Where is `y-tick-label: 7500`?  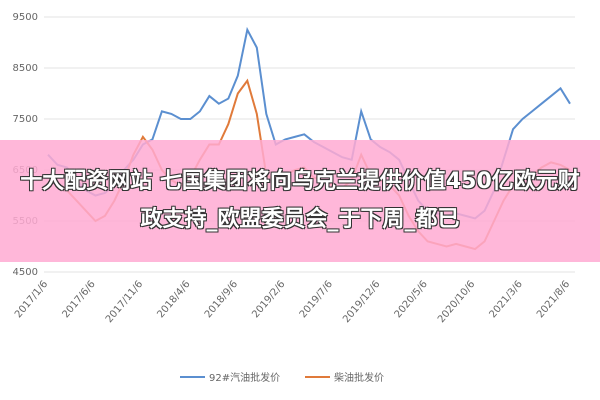 y-tick-label: 7500 is located at coordinates (25, 119).